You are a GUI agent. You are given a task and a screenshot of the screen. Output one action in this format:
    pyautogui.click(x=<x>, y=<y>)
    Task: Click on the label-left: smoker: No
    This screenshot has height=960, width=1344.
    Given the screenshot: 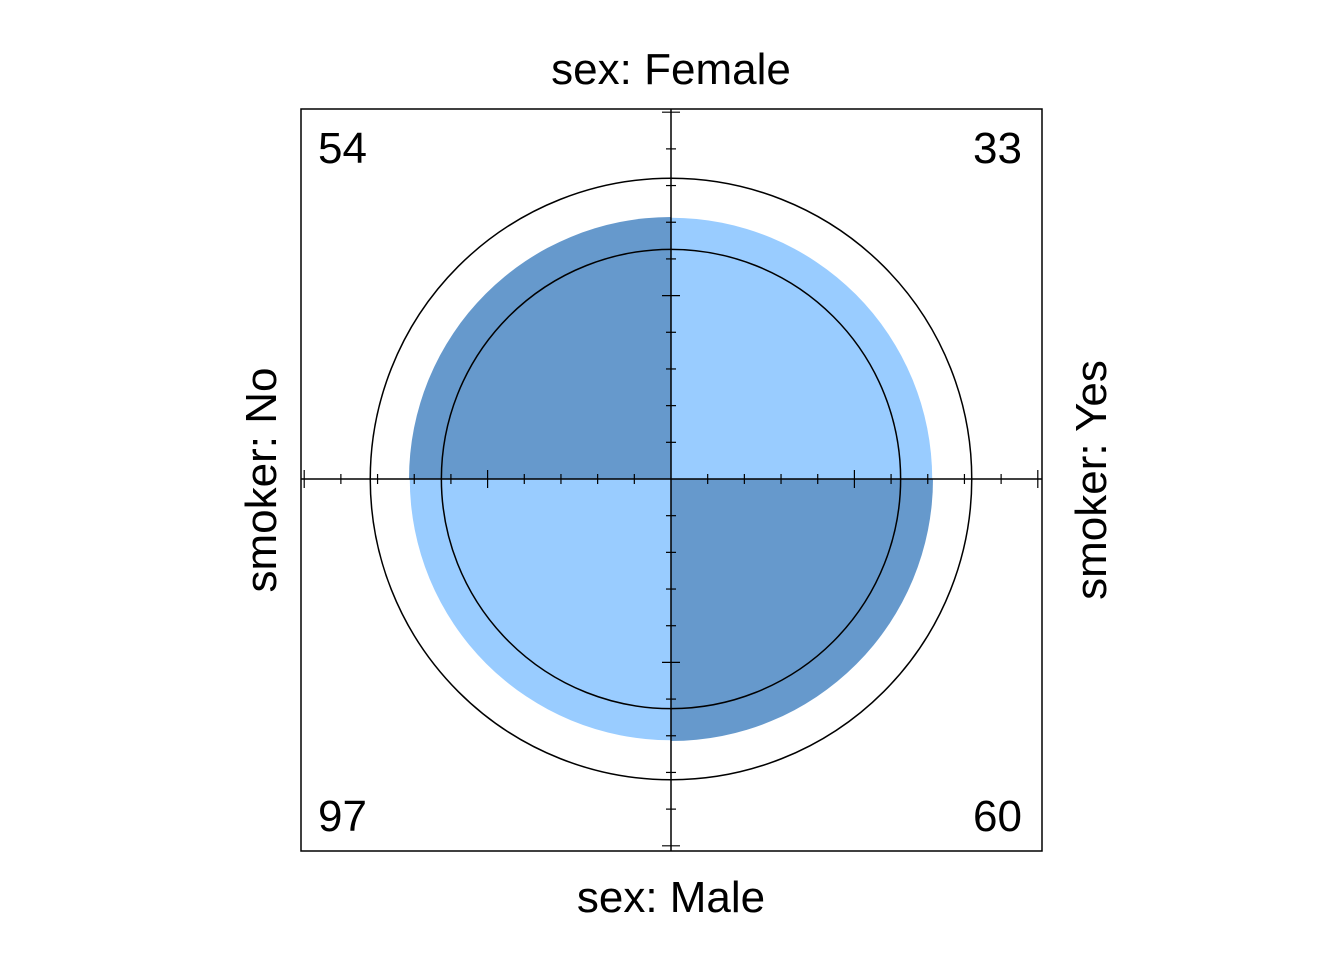 What is the action you would take?
    pyautogui.click(x=261, y=480)
    